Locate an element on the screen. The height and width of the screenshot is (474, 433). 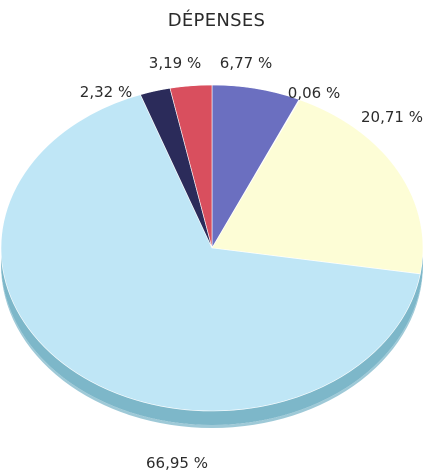
slice-value-label: 66,95 % is located at coordinates (177, 463).